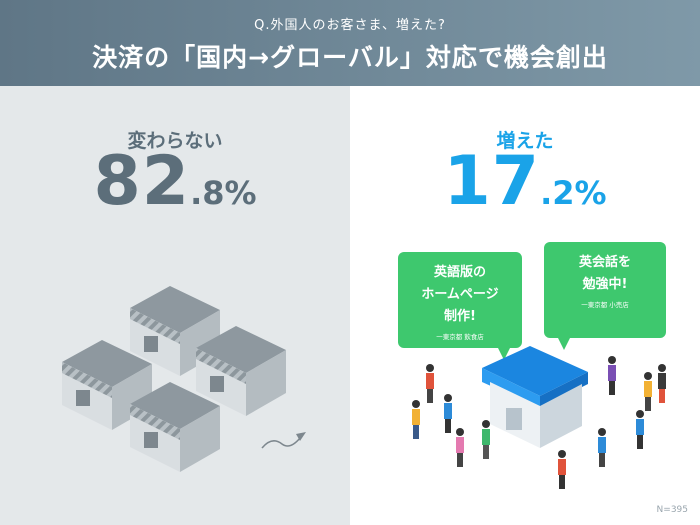  Describe the element at coordinates (350, 57) in the screenshot. I see `page-title: 決済の「国内→グローバル」対応で機会創出` at that location.